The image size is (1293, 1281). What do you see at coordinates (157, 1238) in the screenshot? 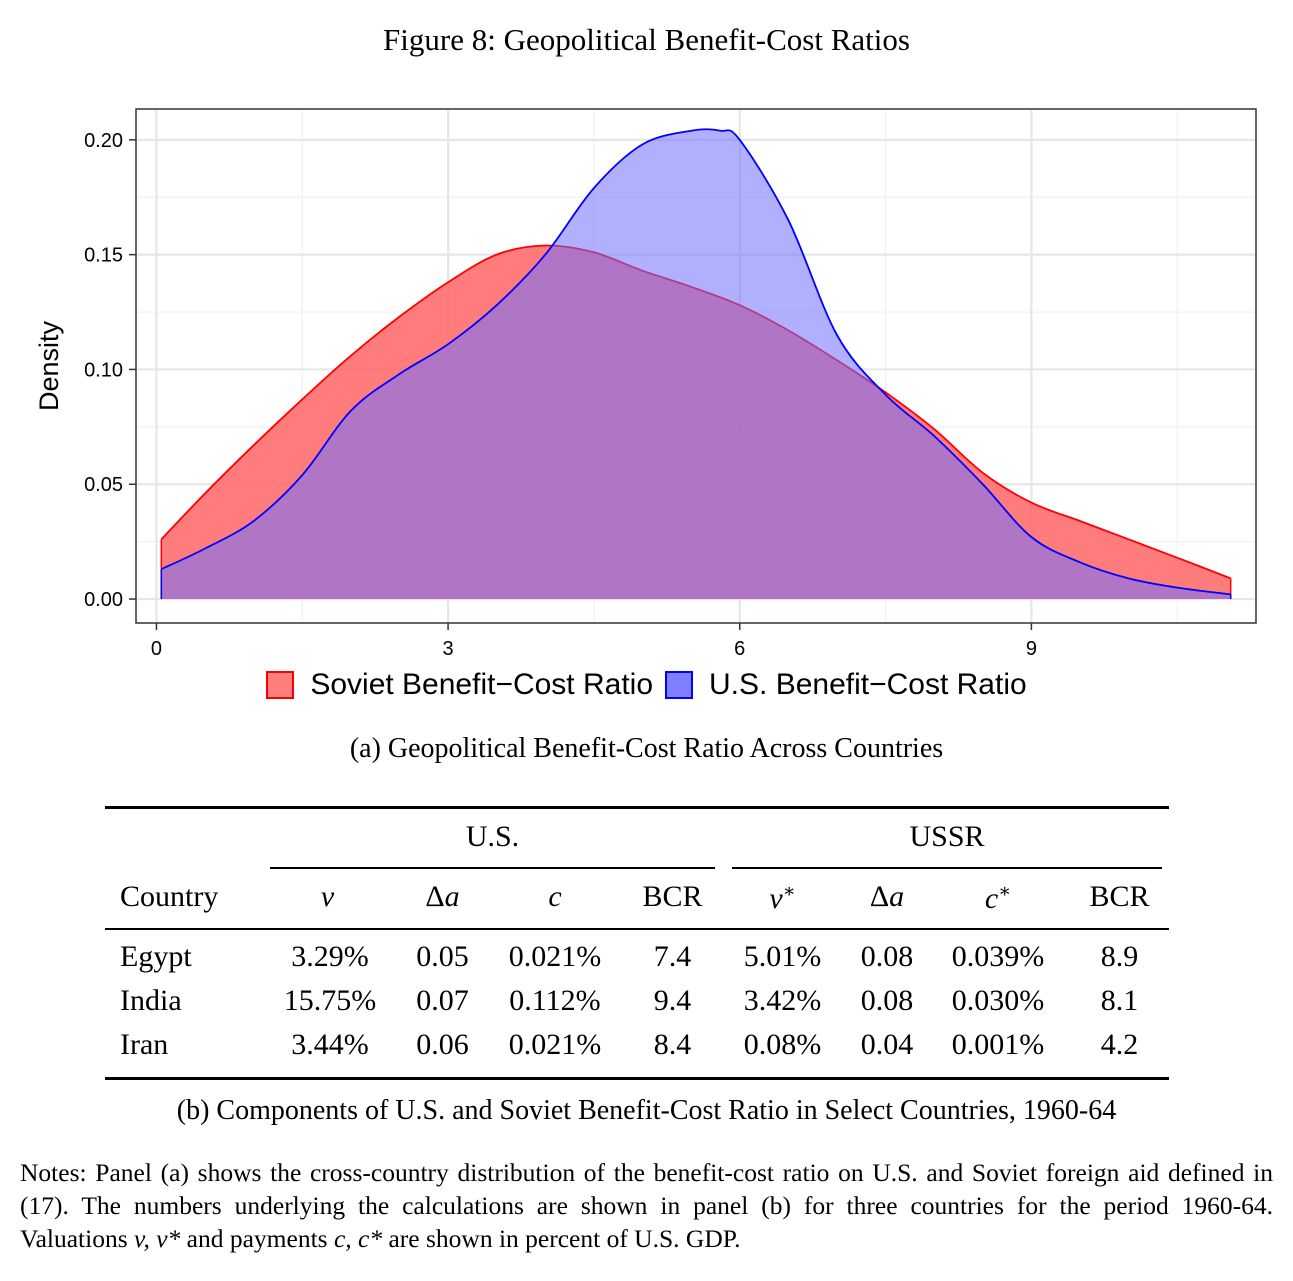
I see `notes-math-valuations: v, v*` at bounding box center [157, 1238].